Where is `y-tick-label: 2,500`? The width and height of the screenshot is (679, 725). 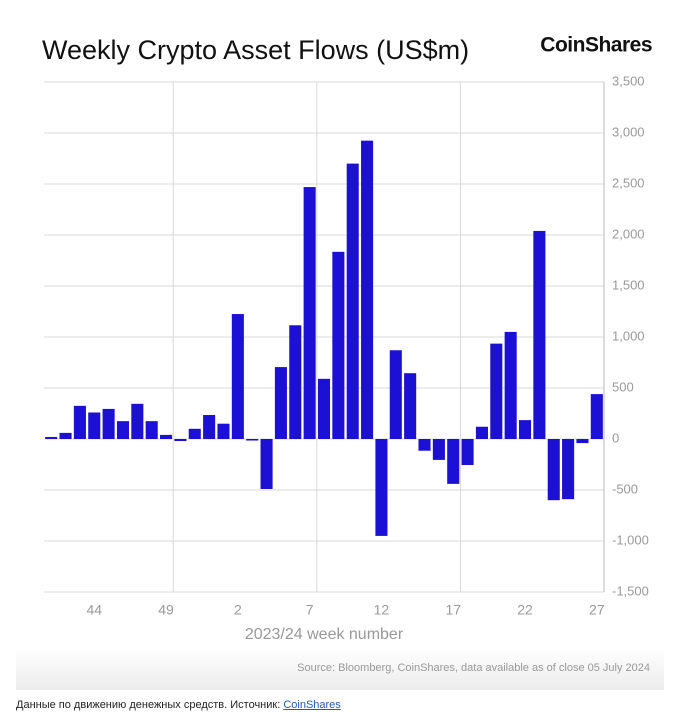
y-tick-label: 2,500 is located at coordinates (628, 182).